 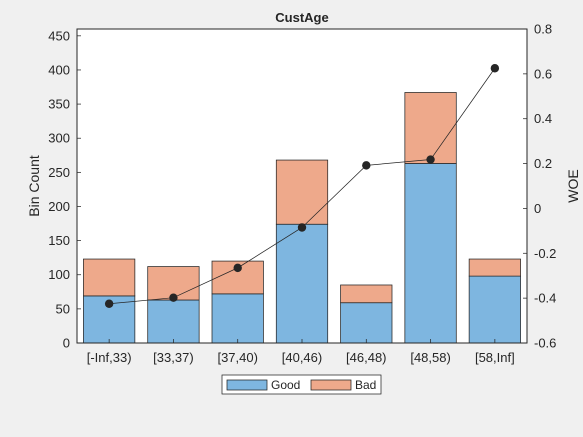 I want to click on y-tick-label: 200, so click(x=59, y=206).